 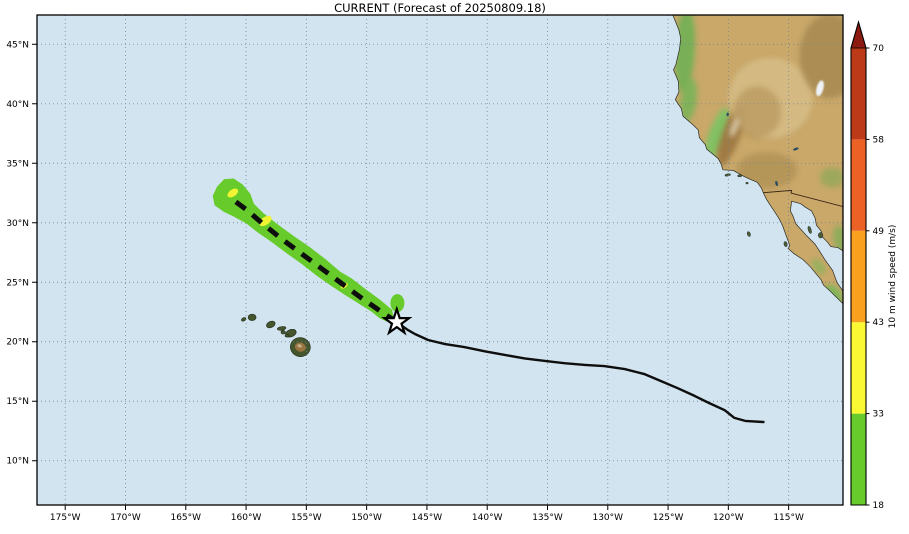 I want to click on figure-title: CURRENT (Forecast of 20250809.18), so click(x=440, y=8).